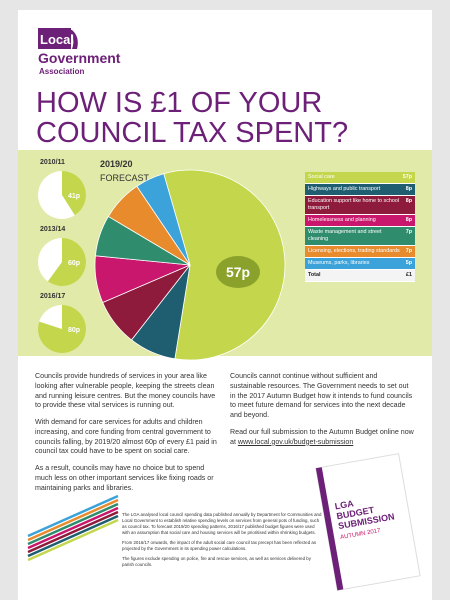  Describe the element at coordinates (52, 229) in the screenshot. I see `history-year: 2013/14` at that location.